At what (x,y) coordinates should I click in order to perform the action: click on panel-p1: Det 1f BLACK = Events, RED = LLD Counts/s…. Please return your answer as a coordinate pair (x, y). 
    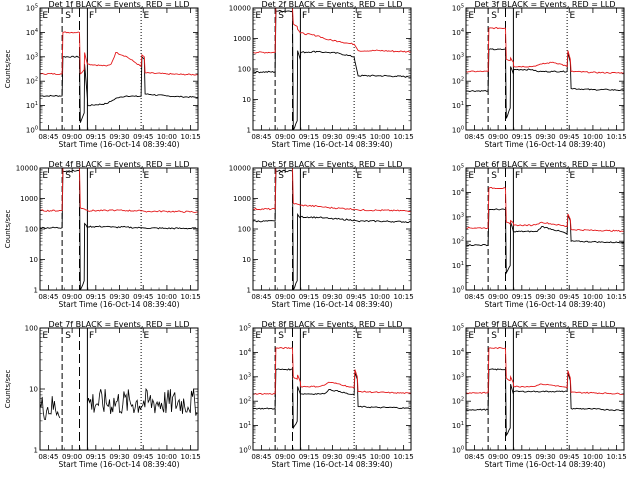
    Looking at the image, I should click on (102, 74).